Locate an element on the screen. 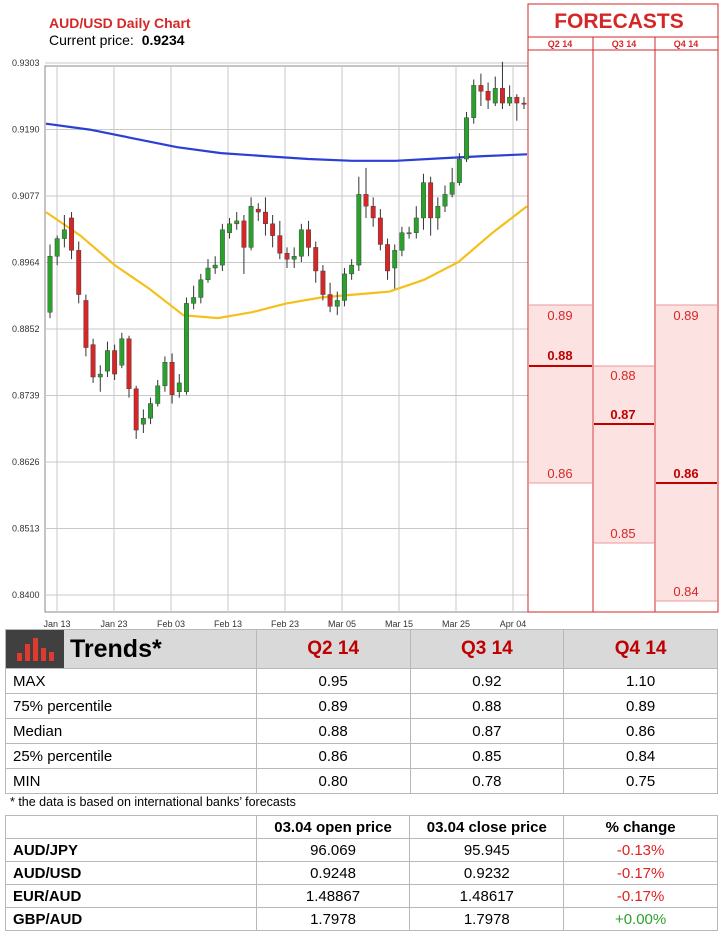  cell-value: 1.10 is located at coordinates (640, 681).